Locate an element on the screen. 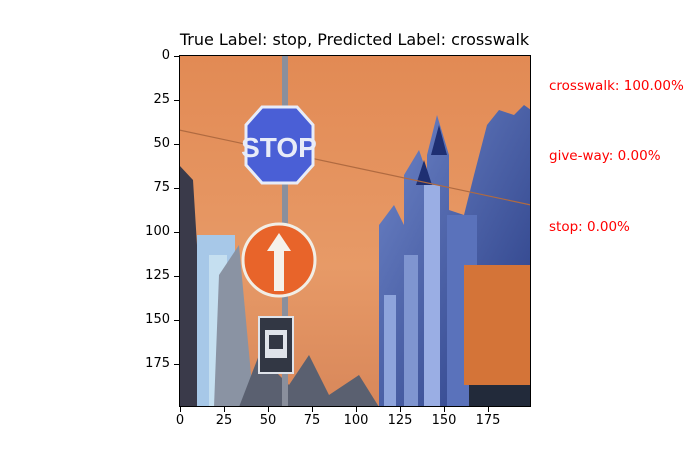 The image size is (692, 456). y-tick-label: 0 is located at coordinates (165, 55).